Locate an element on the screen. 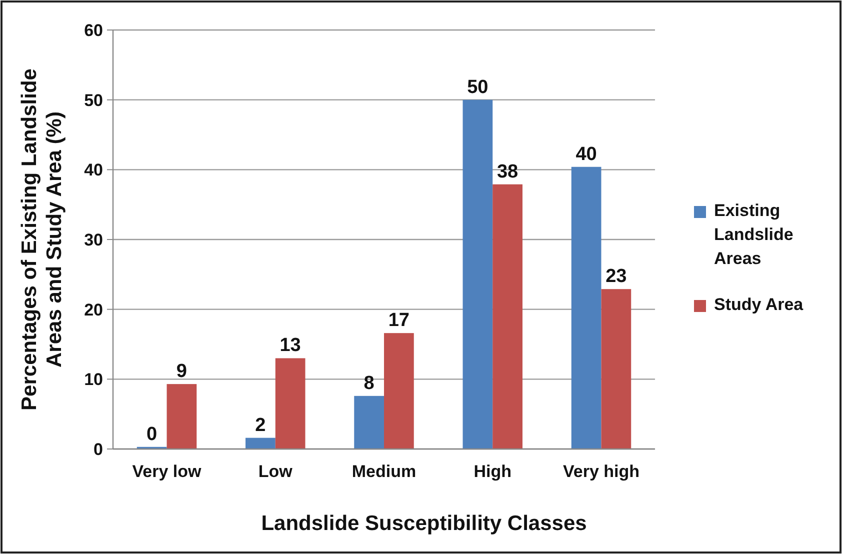  y-tick-label: 60 is located at coordinates (93, 30).